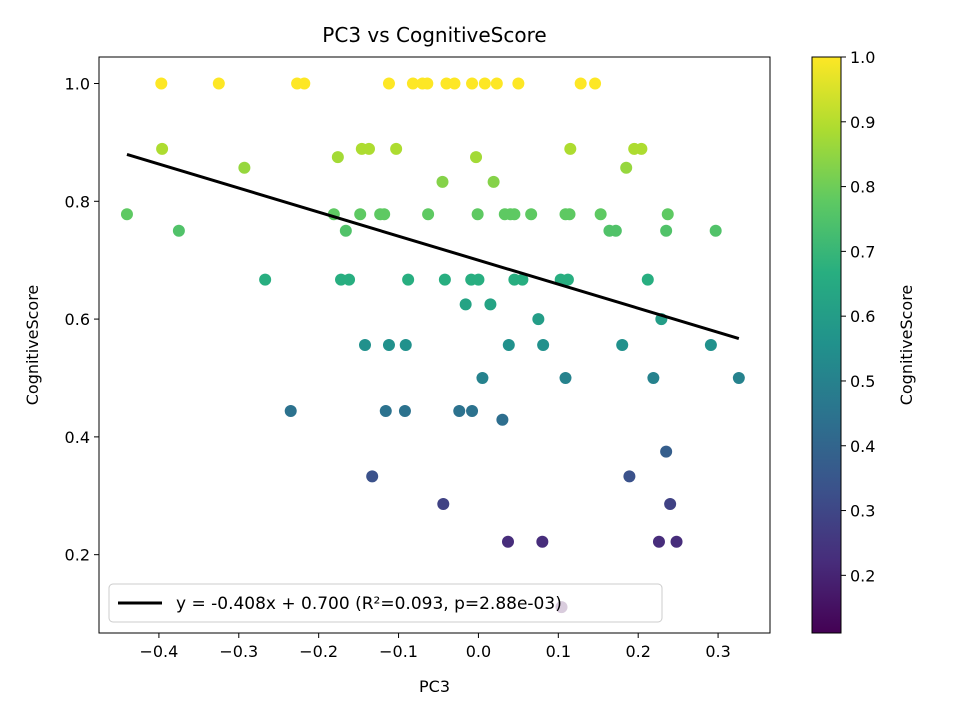 This screenshot has height=720, width=960. What do you see at coordinates (398, 651) in the screenshot?
I see `x-tick-label: −0.1` at bounding box center [398, 651].